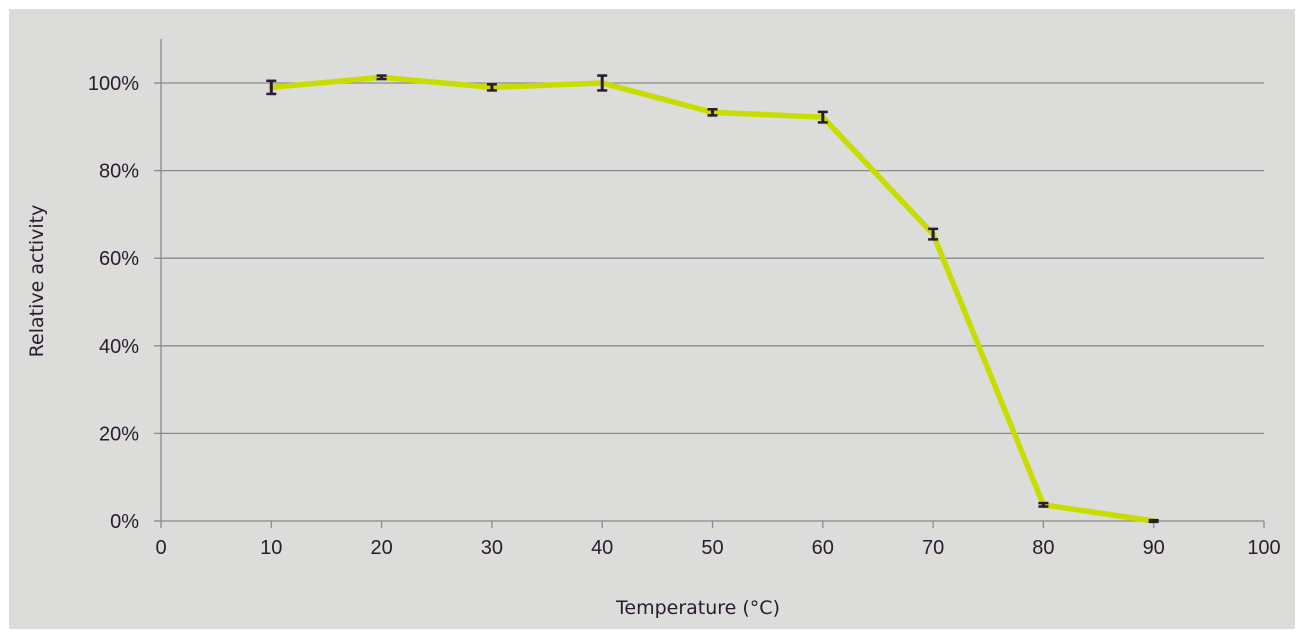 This screenshot has width=1303, height=632. What do you see at coordinates (271, 548) in the screenshot?
I see `x-tick-label: 10` at bounding box center [271, 548].